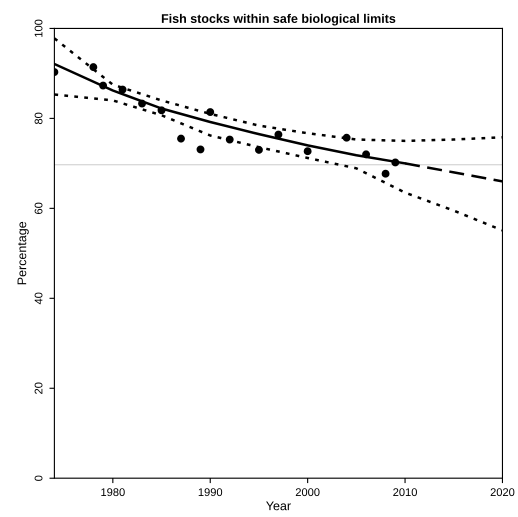 The height and width of the screenshot is (517, 518). What do you see at coordinates (405, 492) in the screenshot?
I see `x-tick-label: 2010` at bounding box center [405, 492].